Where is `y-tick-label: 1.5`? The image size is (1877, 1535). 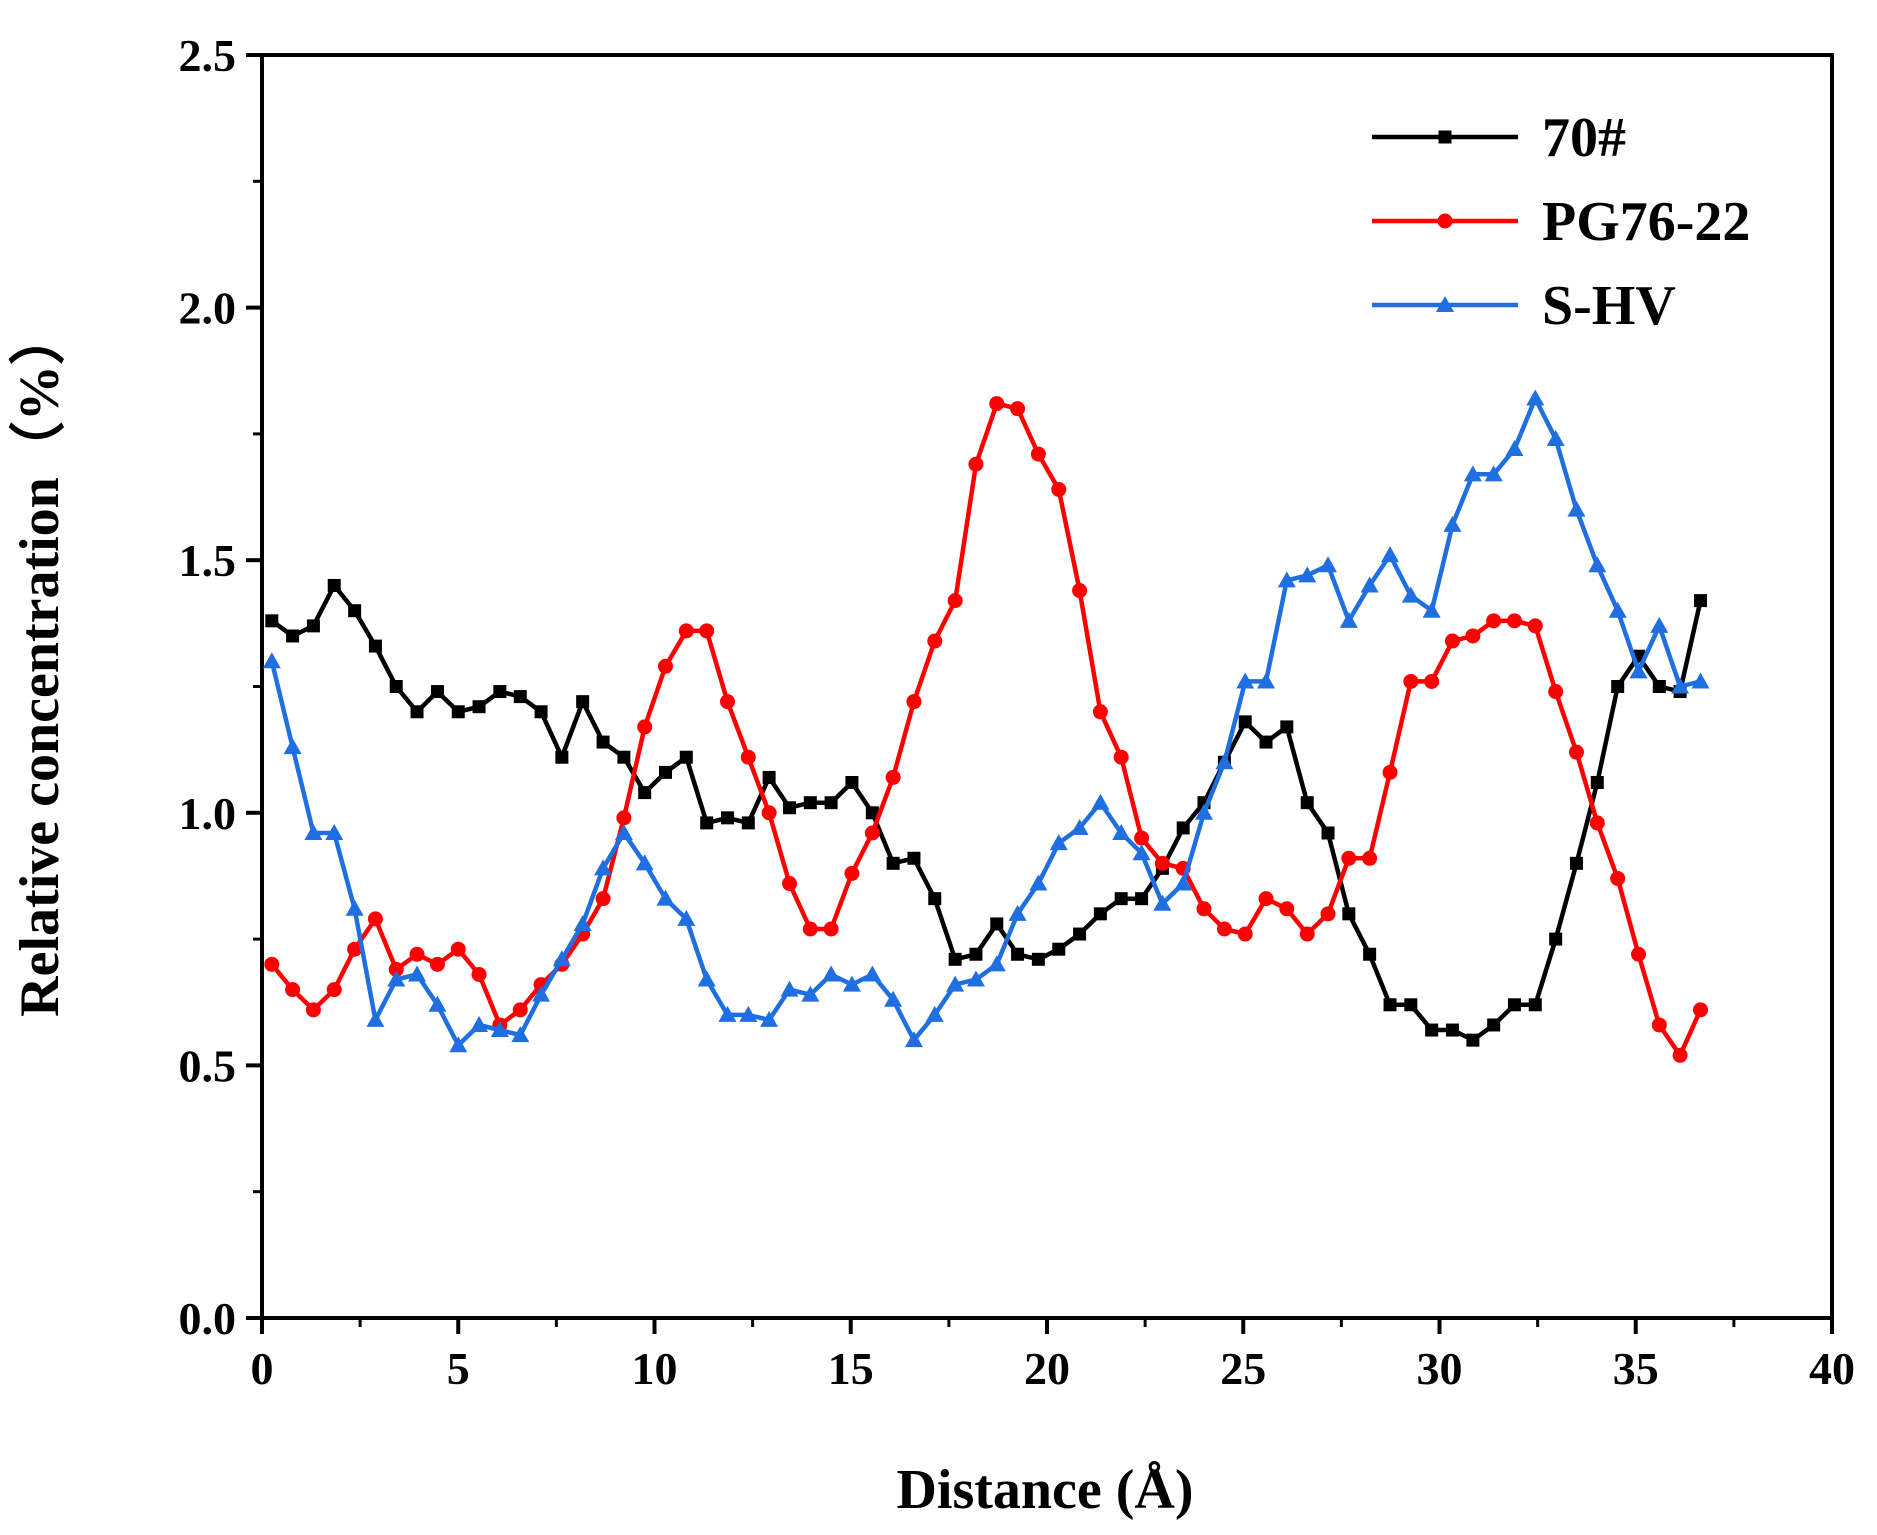 y-tick-label: 1.5 is located at coordinates (208, 560).